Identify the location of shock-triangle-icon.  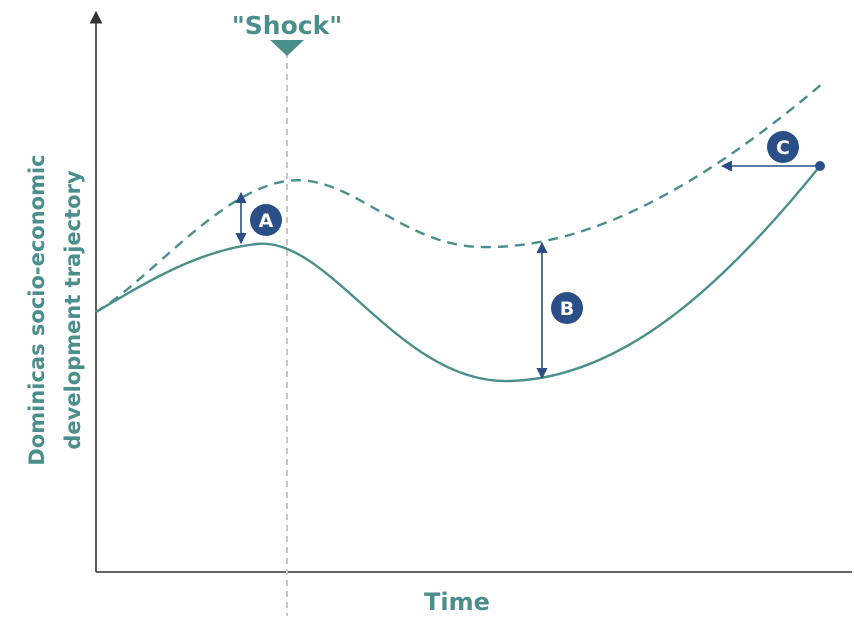
(287, 48).